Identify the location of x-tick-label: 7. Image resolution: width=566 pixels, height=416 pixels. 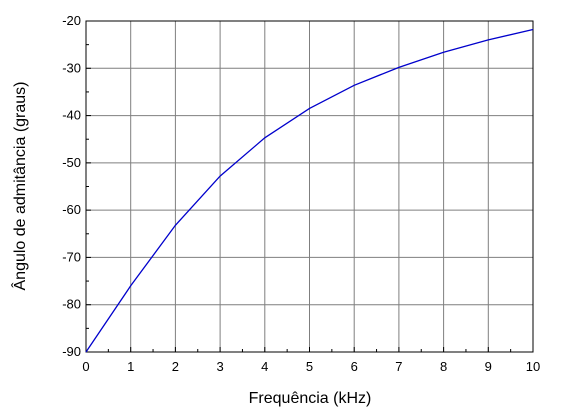
(398, 366).